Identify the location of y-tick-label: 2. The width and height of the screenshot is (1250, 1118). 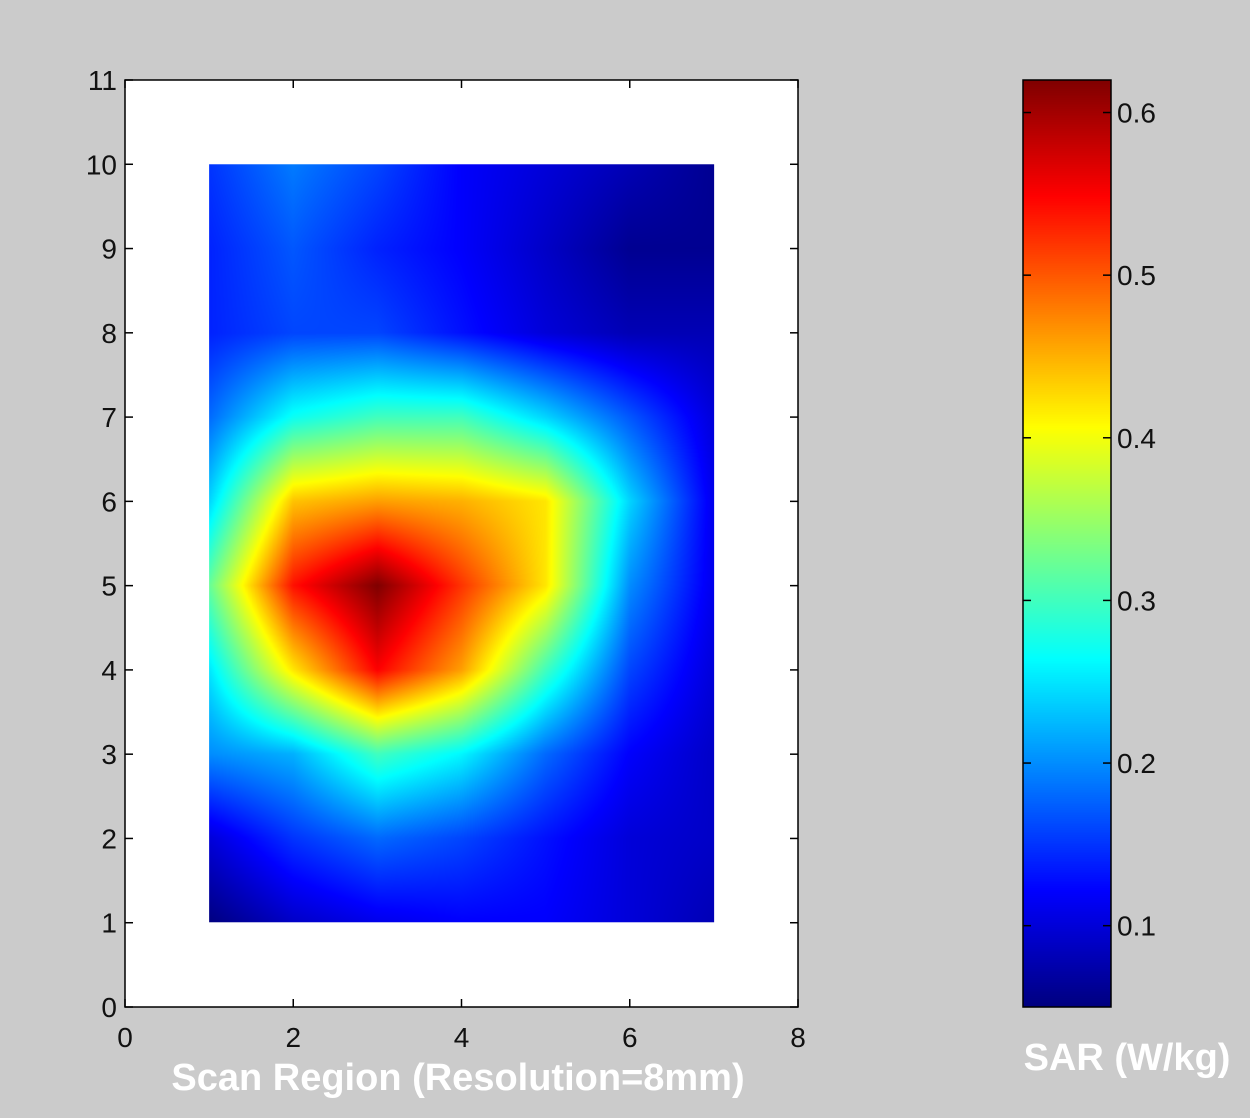
(109, 838).